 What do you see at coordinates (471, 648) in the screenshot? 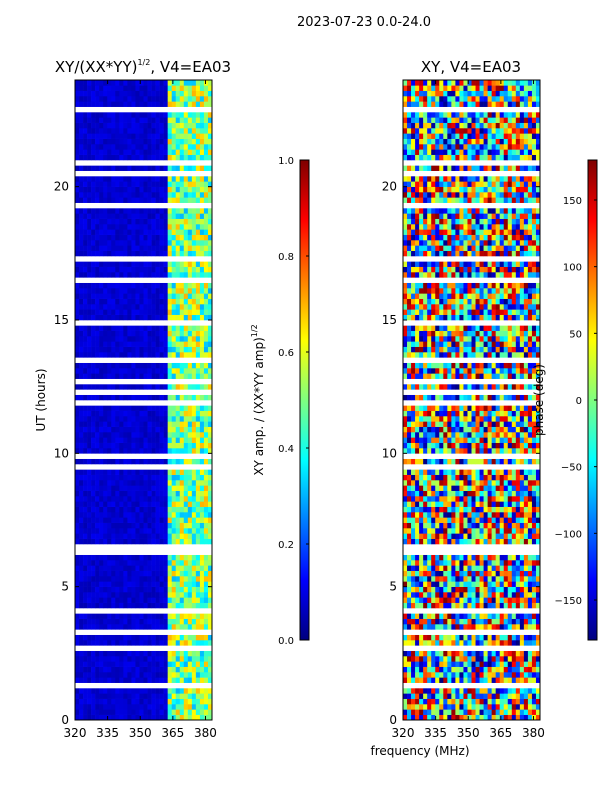
I see `phase-flagged-gap` at bounding box center [471, 648].